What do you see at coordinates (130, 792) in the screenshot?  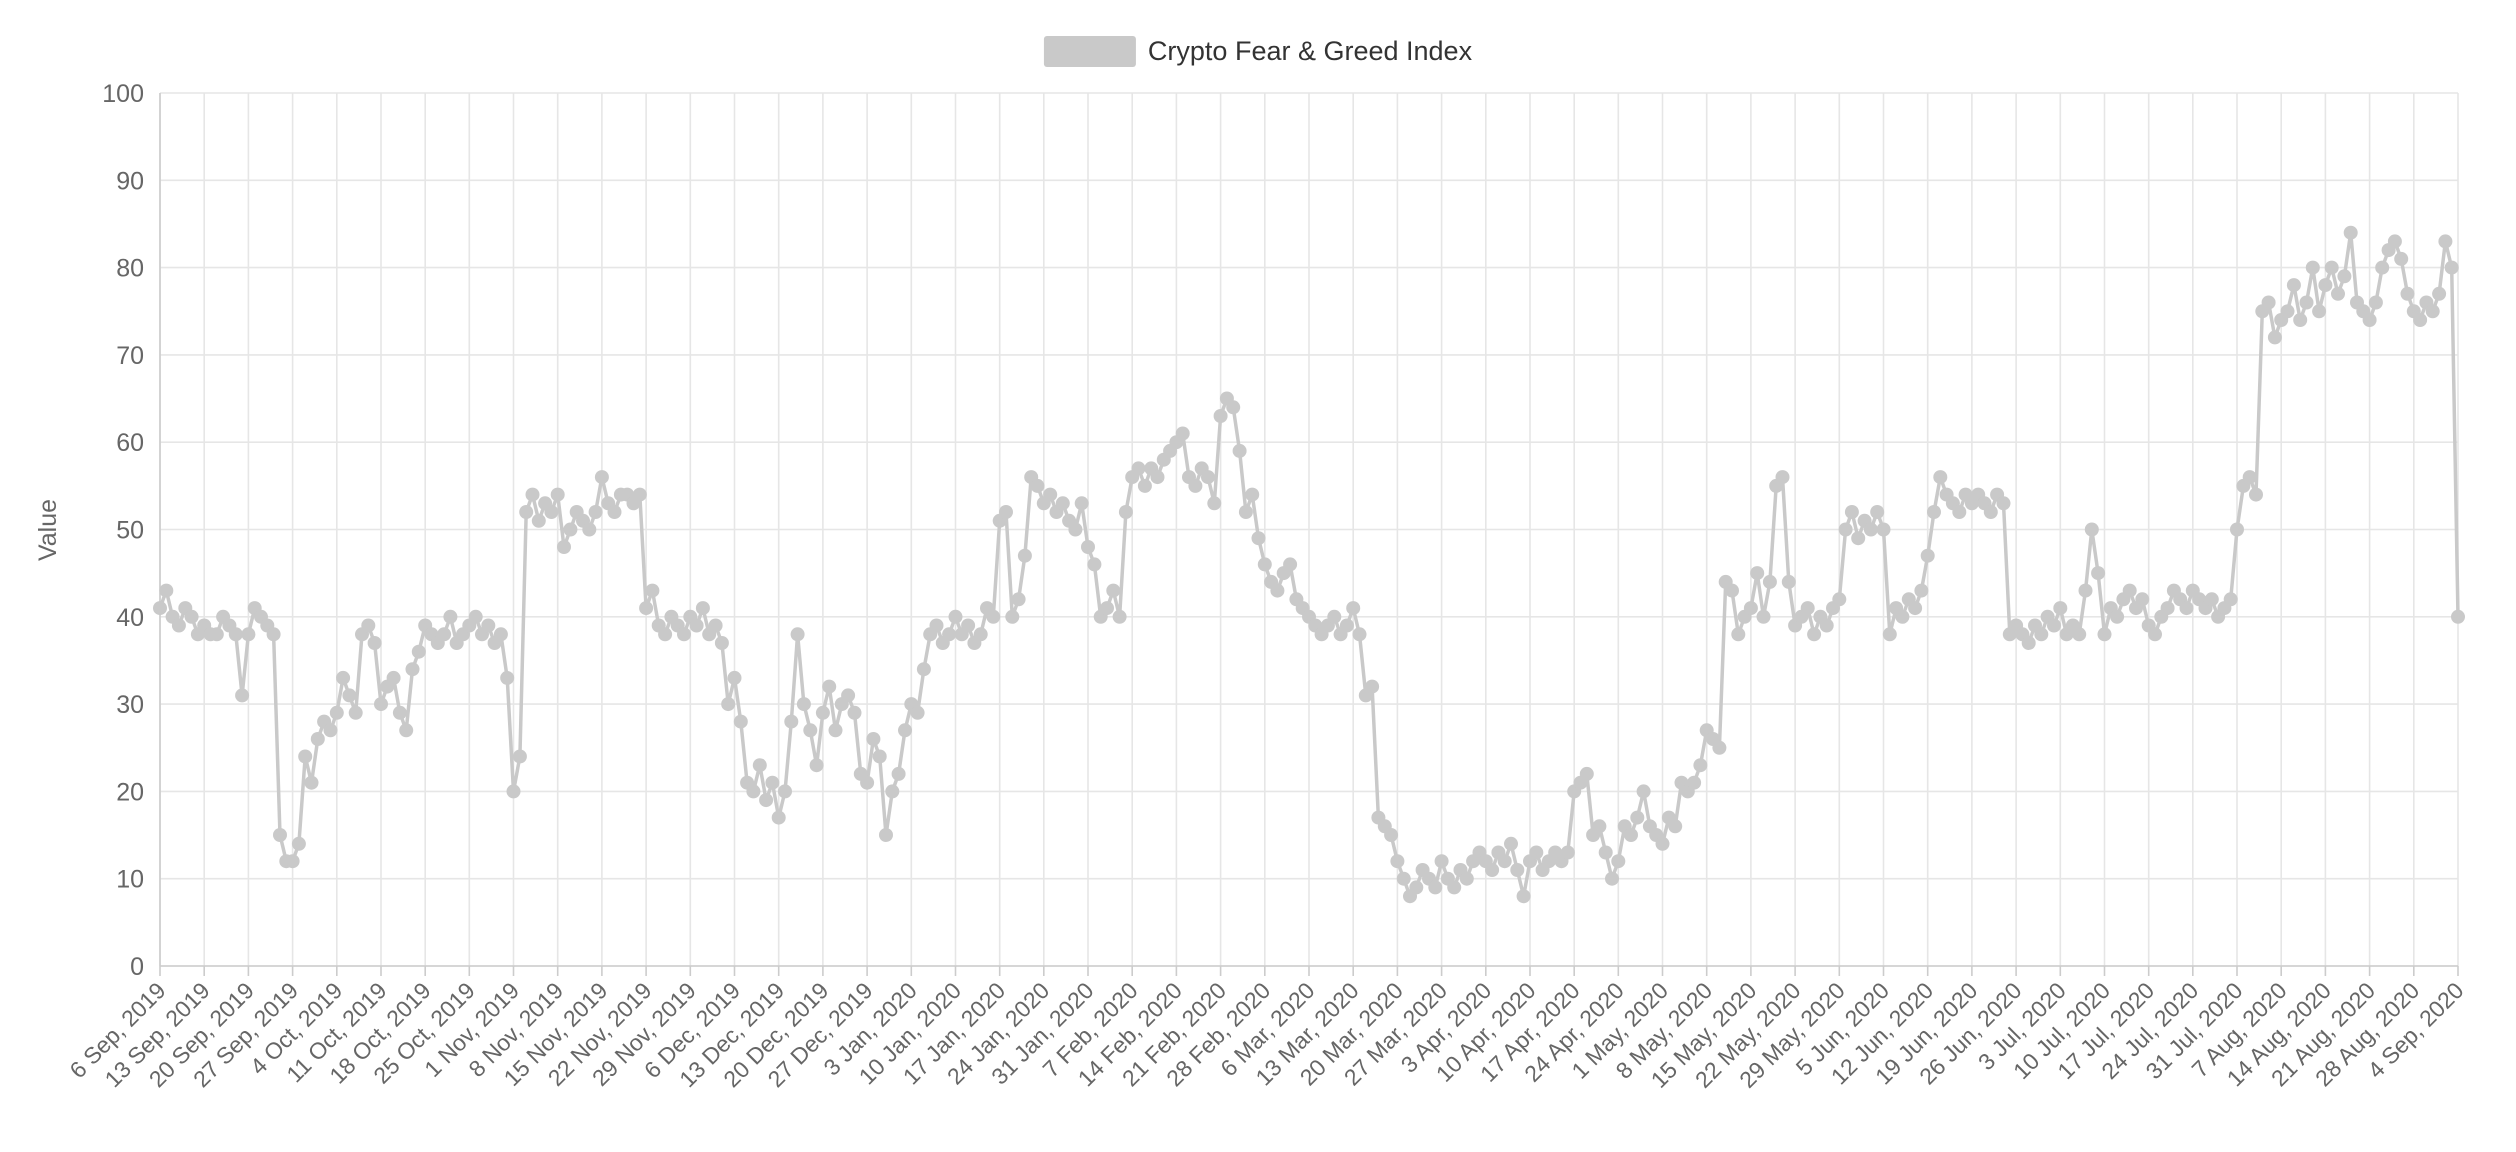 I see `y-tick-label: 20` at bounding box center [130, 792].